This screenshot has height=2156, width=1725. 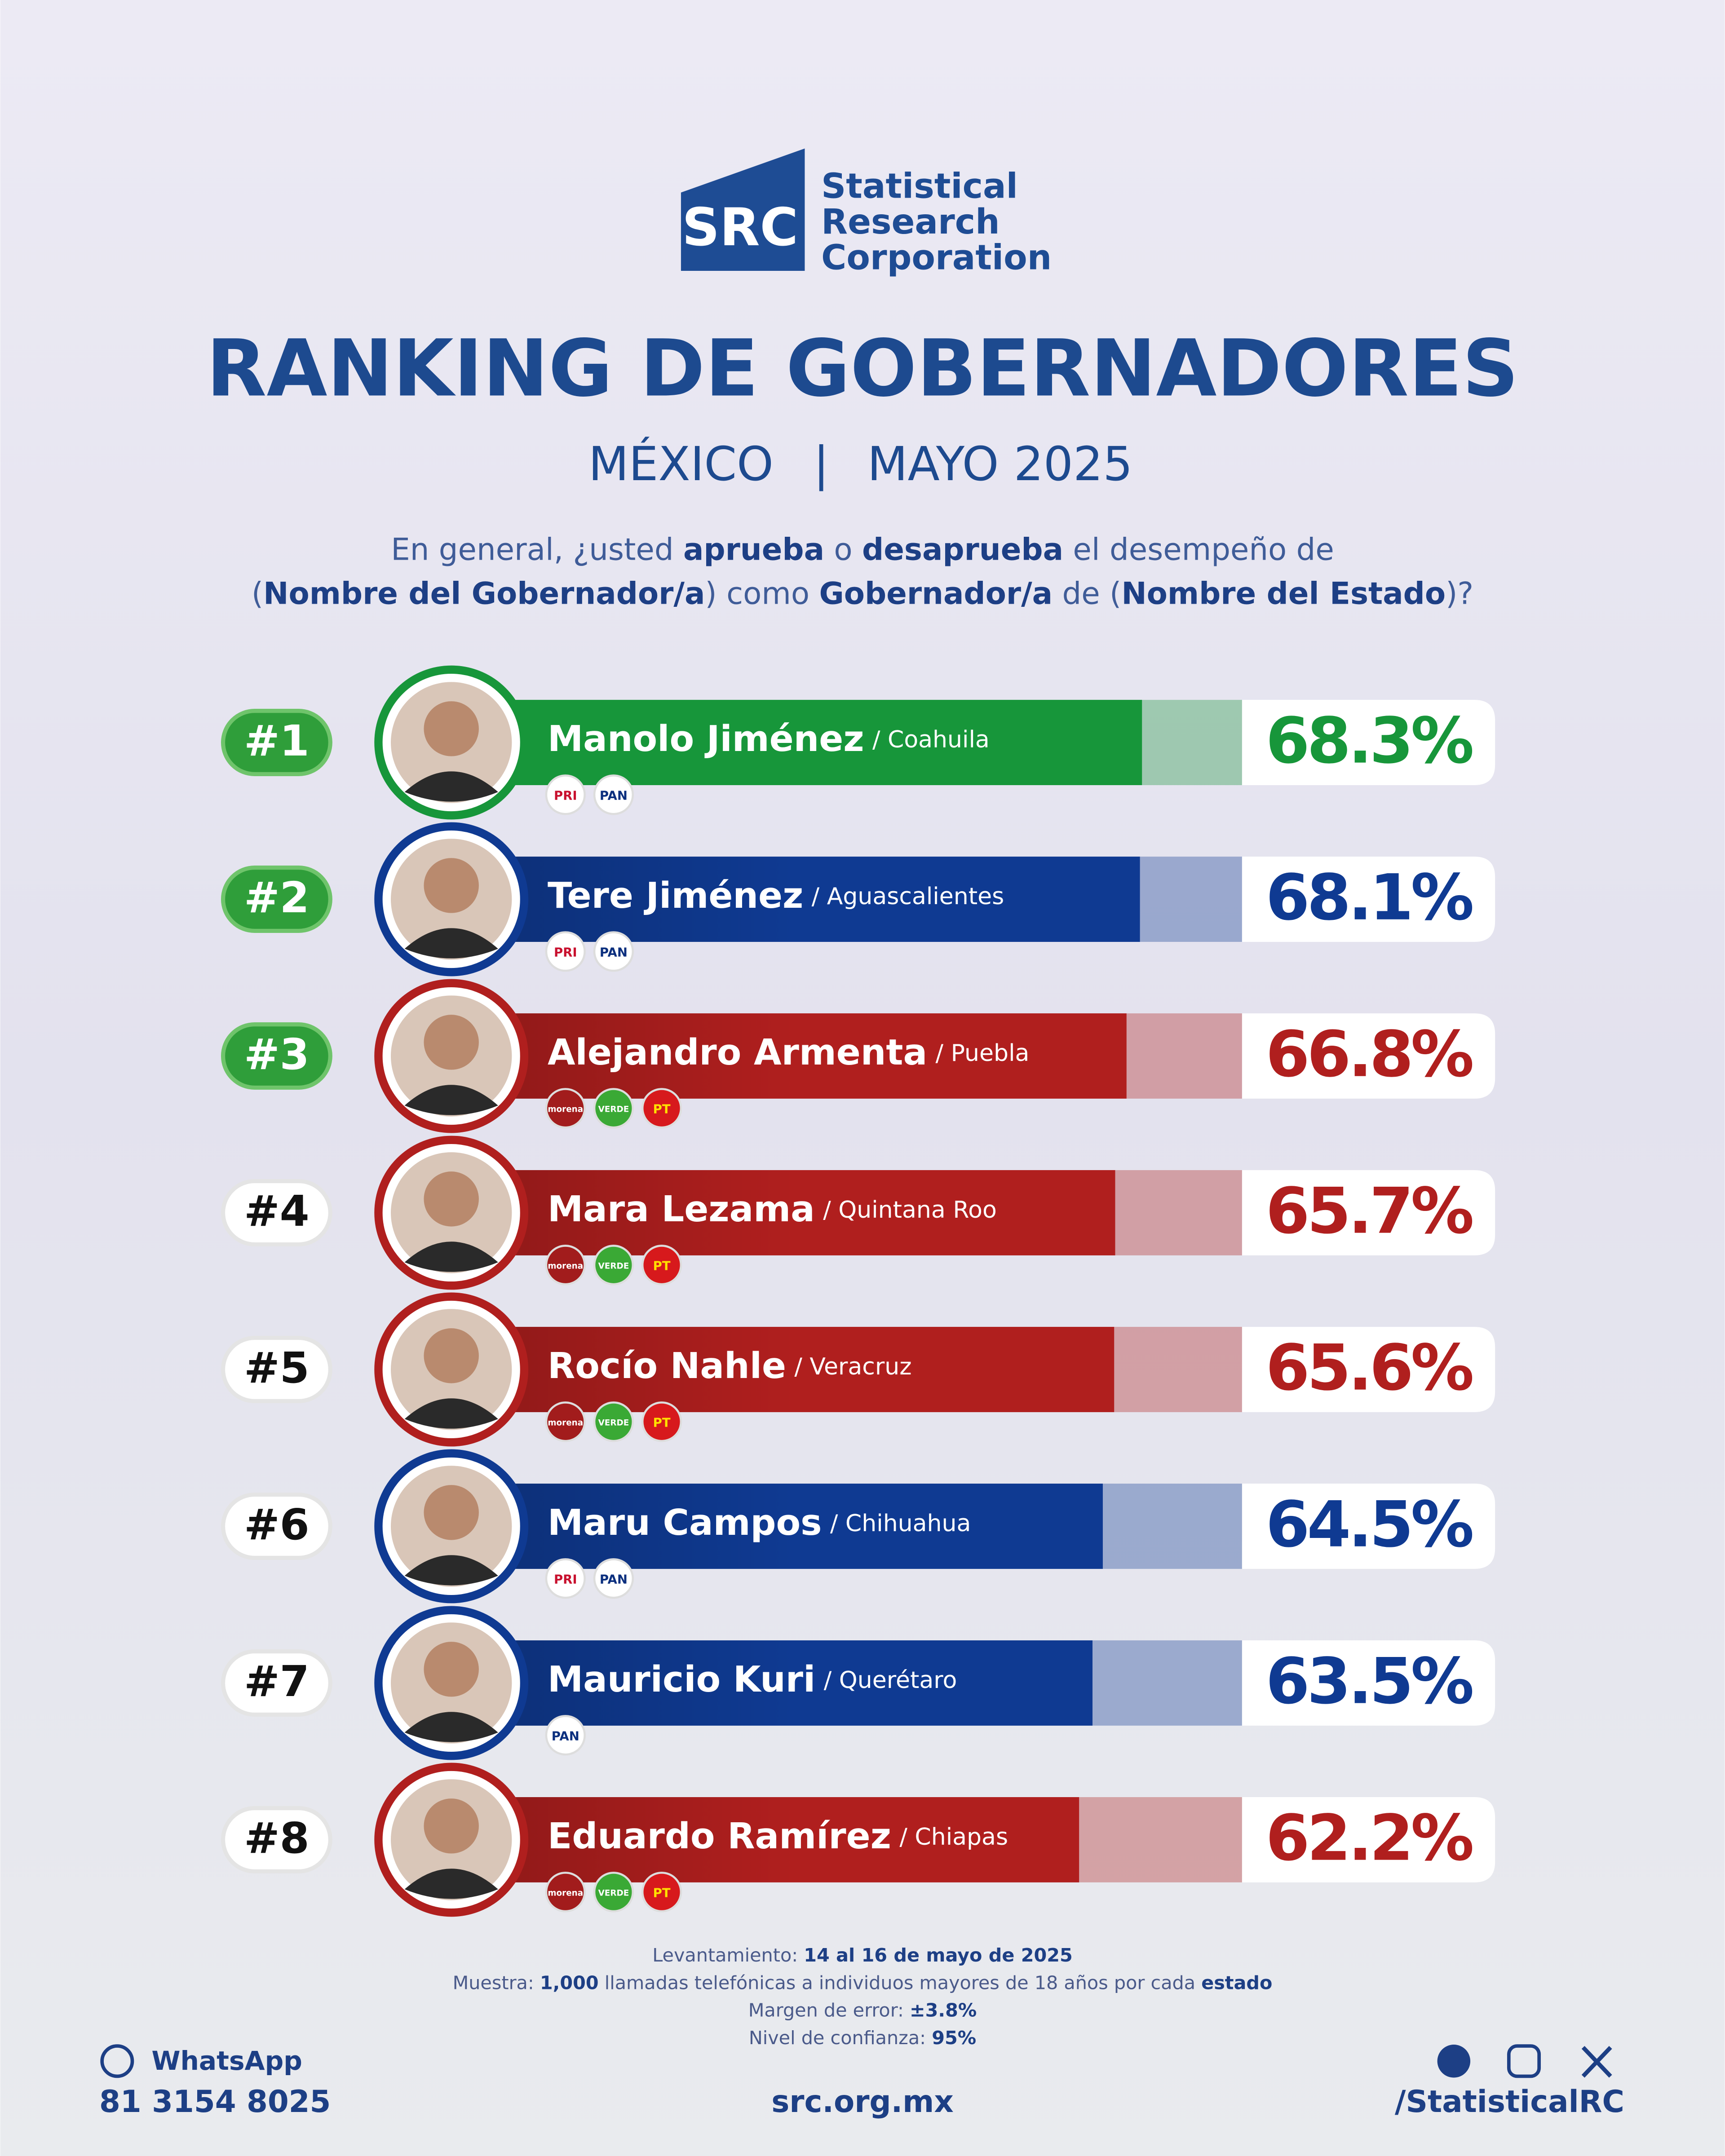 I want to click on text-segment: Nombre del Estado, so click(x=1283, y=593).